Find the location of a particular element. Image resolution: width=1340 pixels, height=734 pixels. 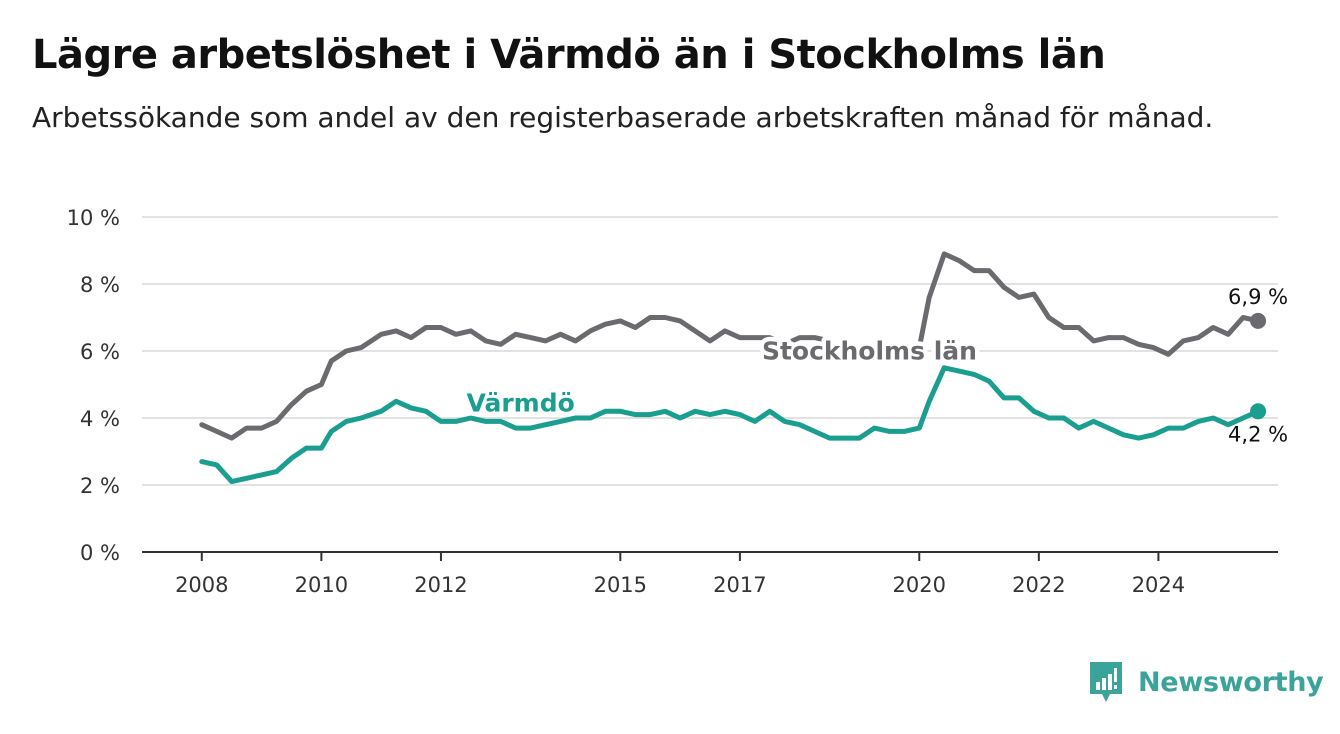

x-tick-label: 2022 is located at coordinates (1038, 585).